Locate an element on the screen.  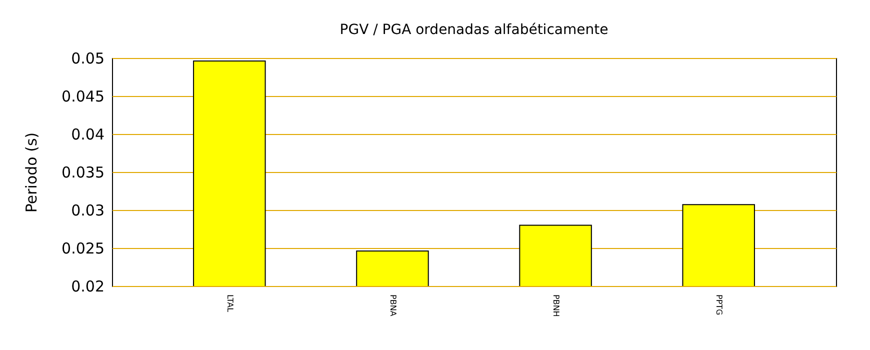
y-axis-title: Periodo (s) is located at coordinates (31, 172).